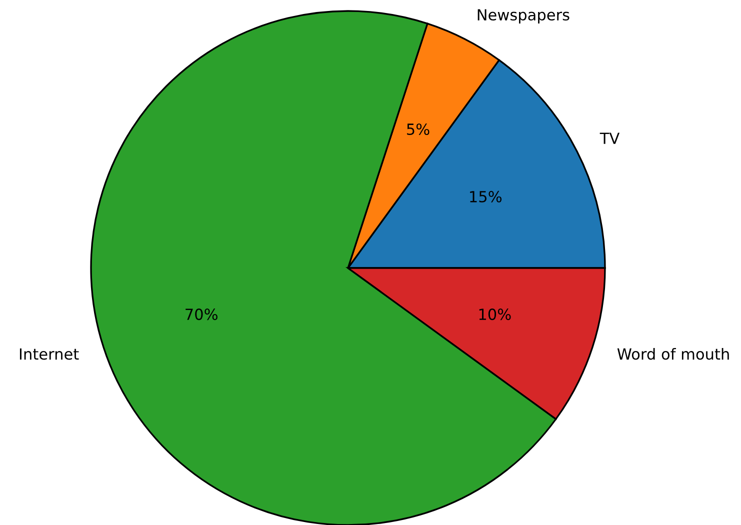 Image resolution: width=741 pixels, height=525 pixels. What do you see at coordinates (495, 314) in the screenshot?
I see `data-label: 10%` at bounding box center [495, 314].